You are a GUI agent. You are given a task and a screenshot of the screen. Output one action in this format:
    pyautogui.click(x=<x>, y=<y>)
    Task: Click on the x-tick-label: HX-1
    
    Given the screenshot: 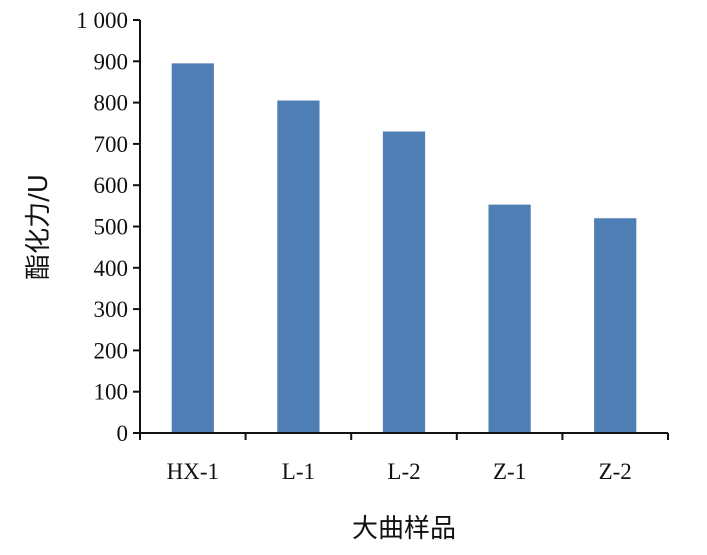 What is the action you would take?
    pyautogui.click(x=193, y=471)
    